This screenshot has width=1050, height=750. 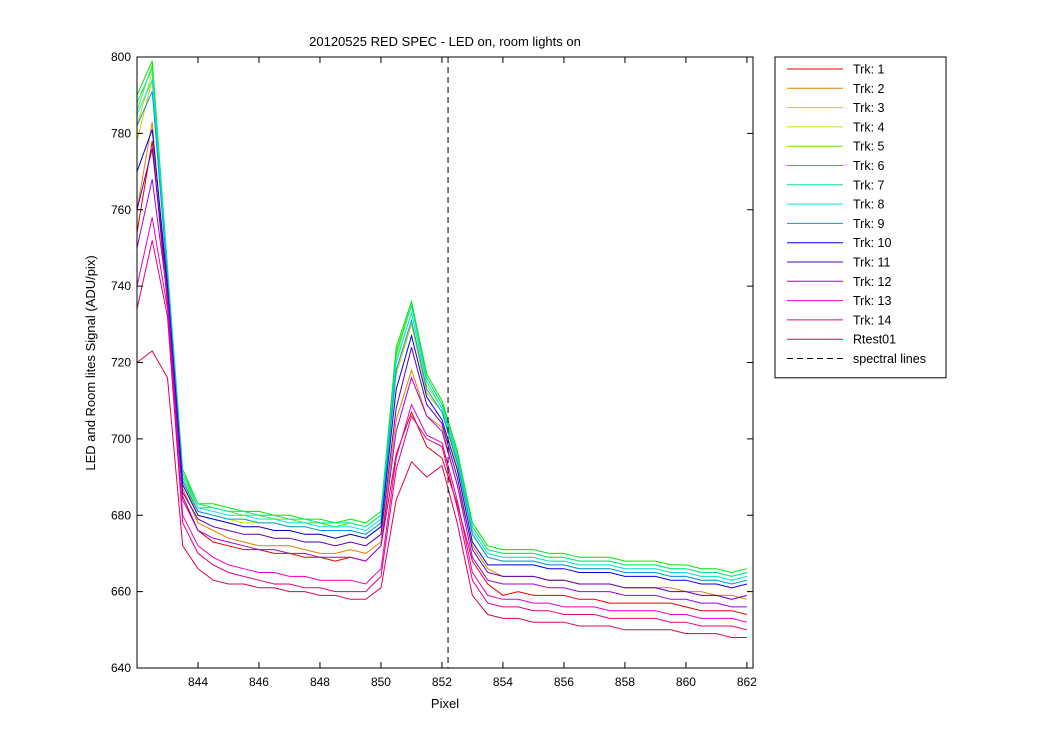 What do you see at coordinates (686, 682) in the screenshot?
I see `x-tick-label: 860` at bounding box center [686, 682].